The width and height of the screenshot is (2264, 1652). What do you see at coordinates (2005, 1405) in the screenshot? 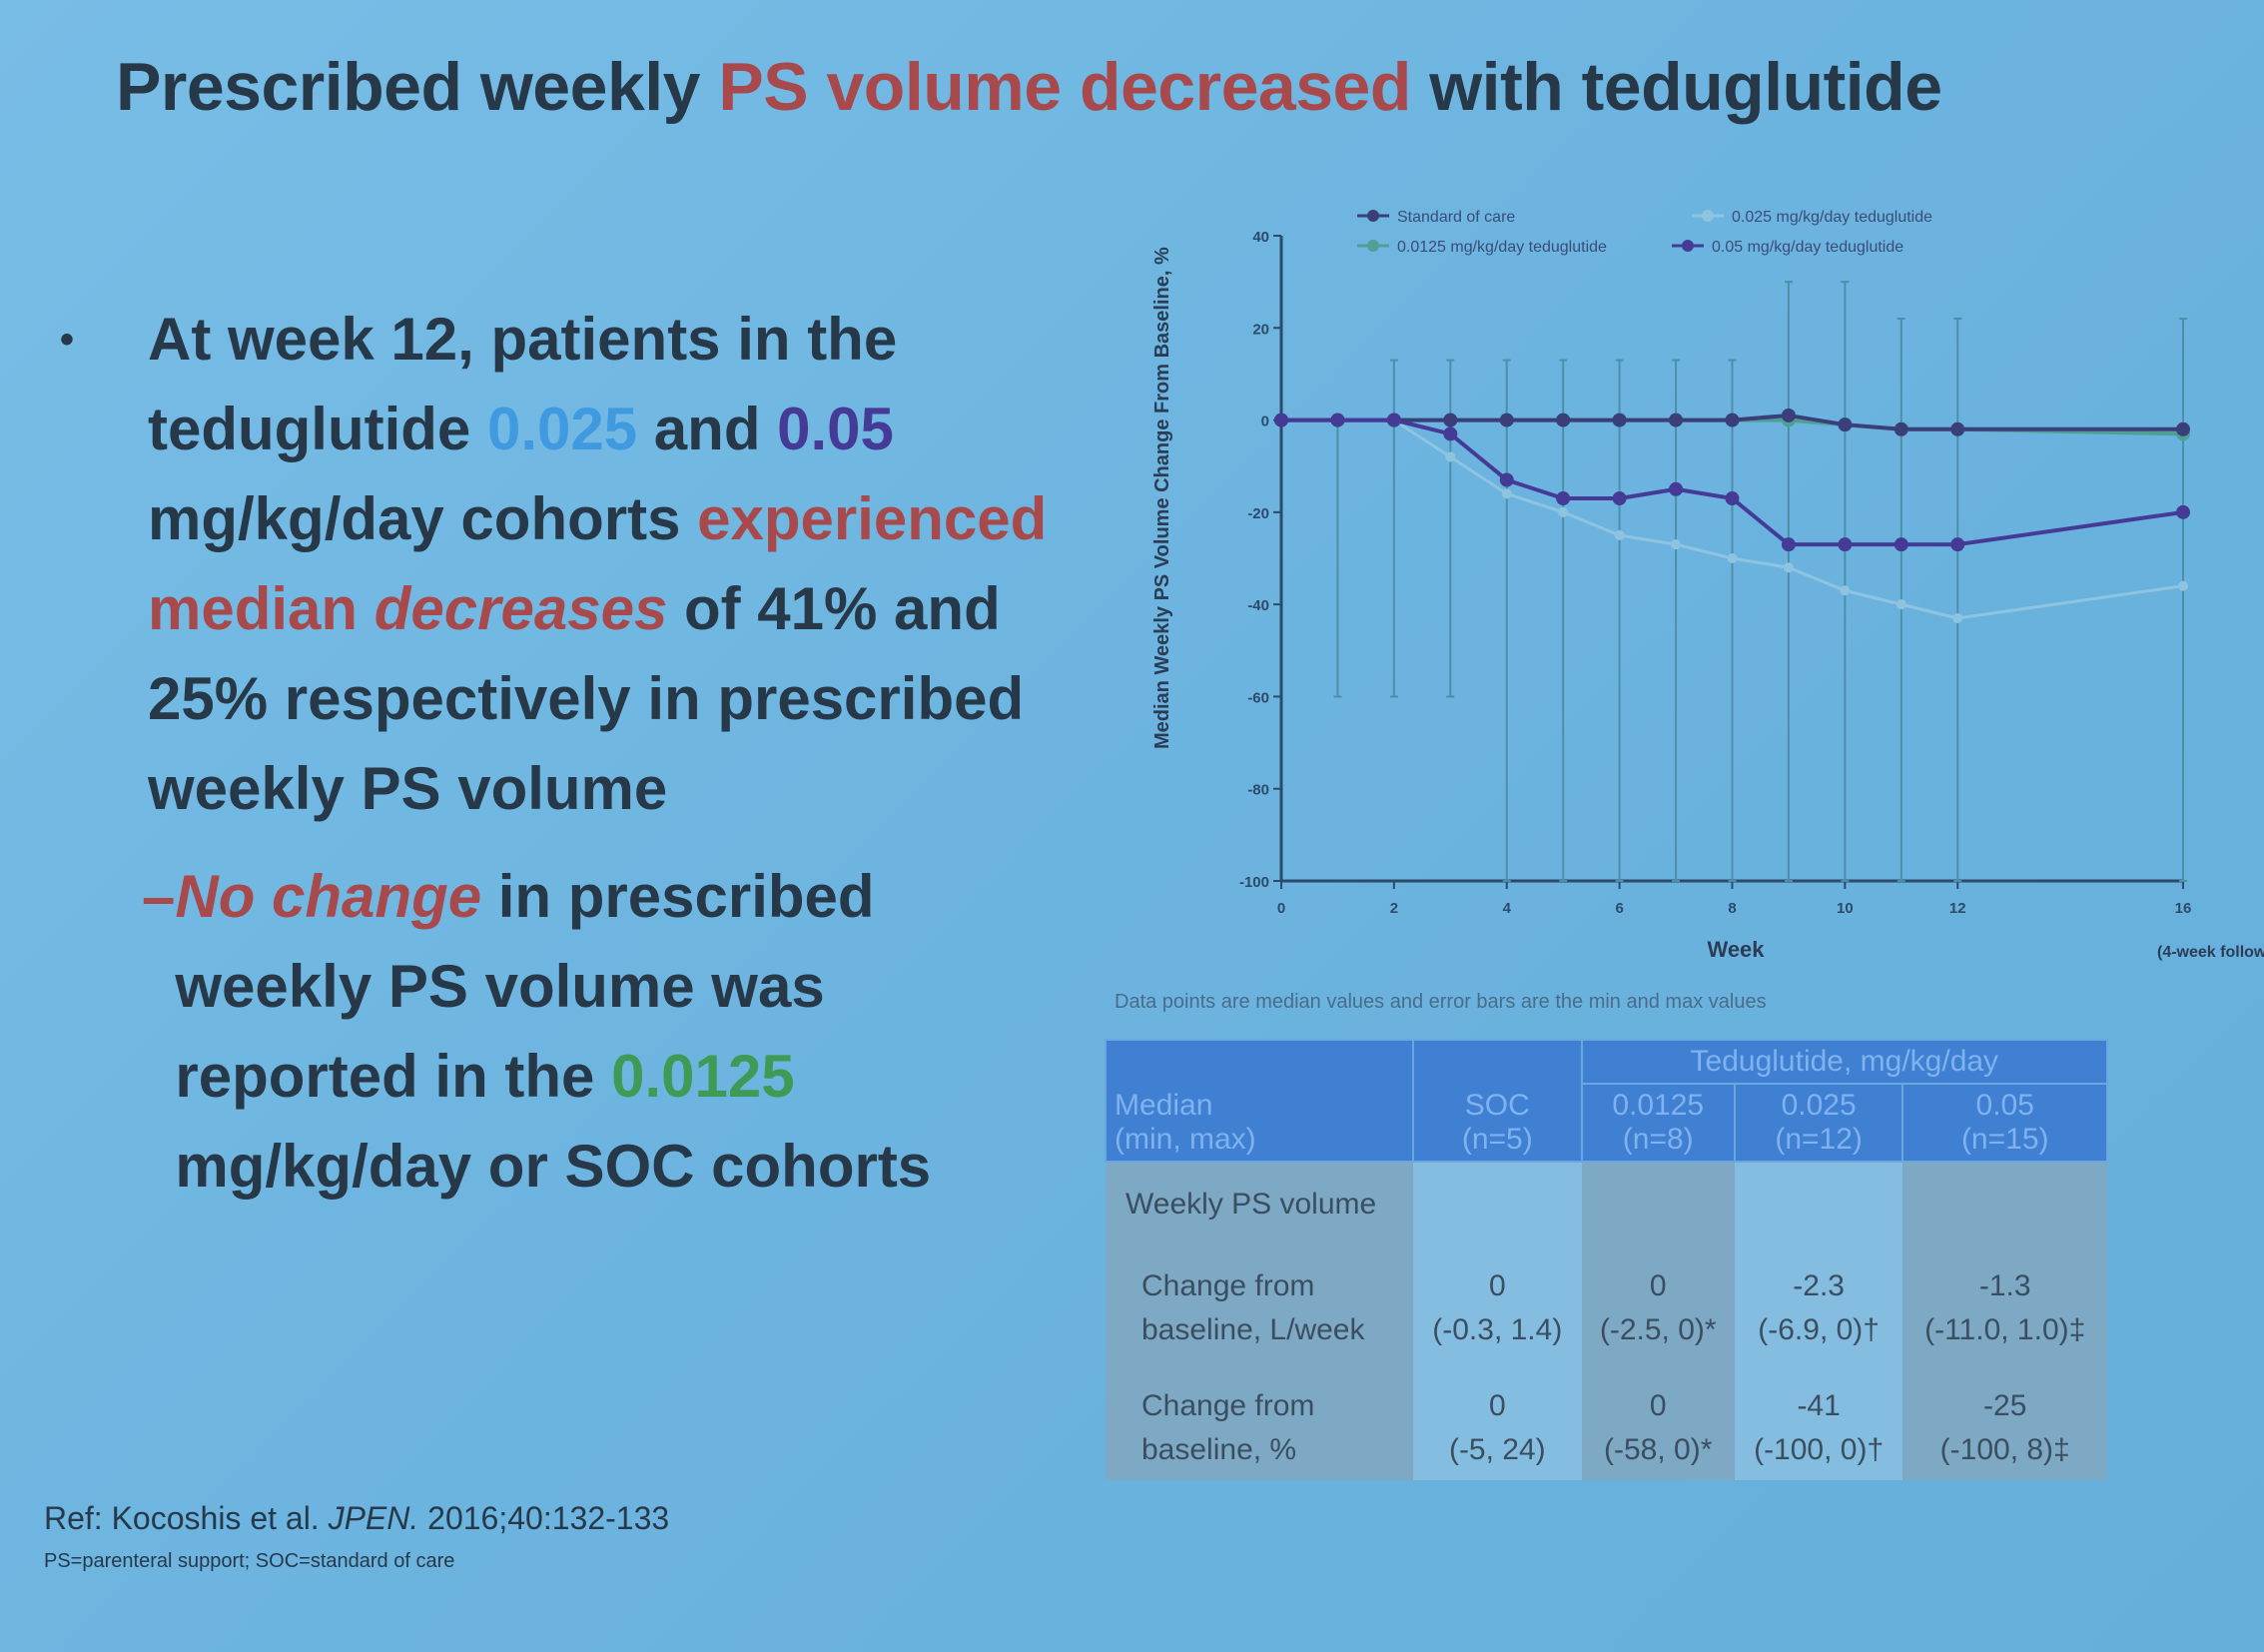
I see `median: -25` at bounding box center [2005, 1405].